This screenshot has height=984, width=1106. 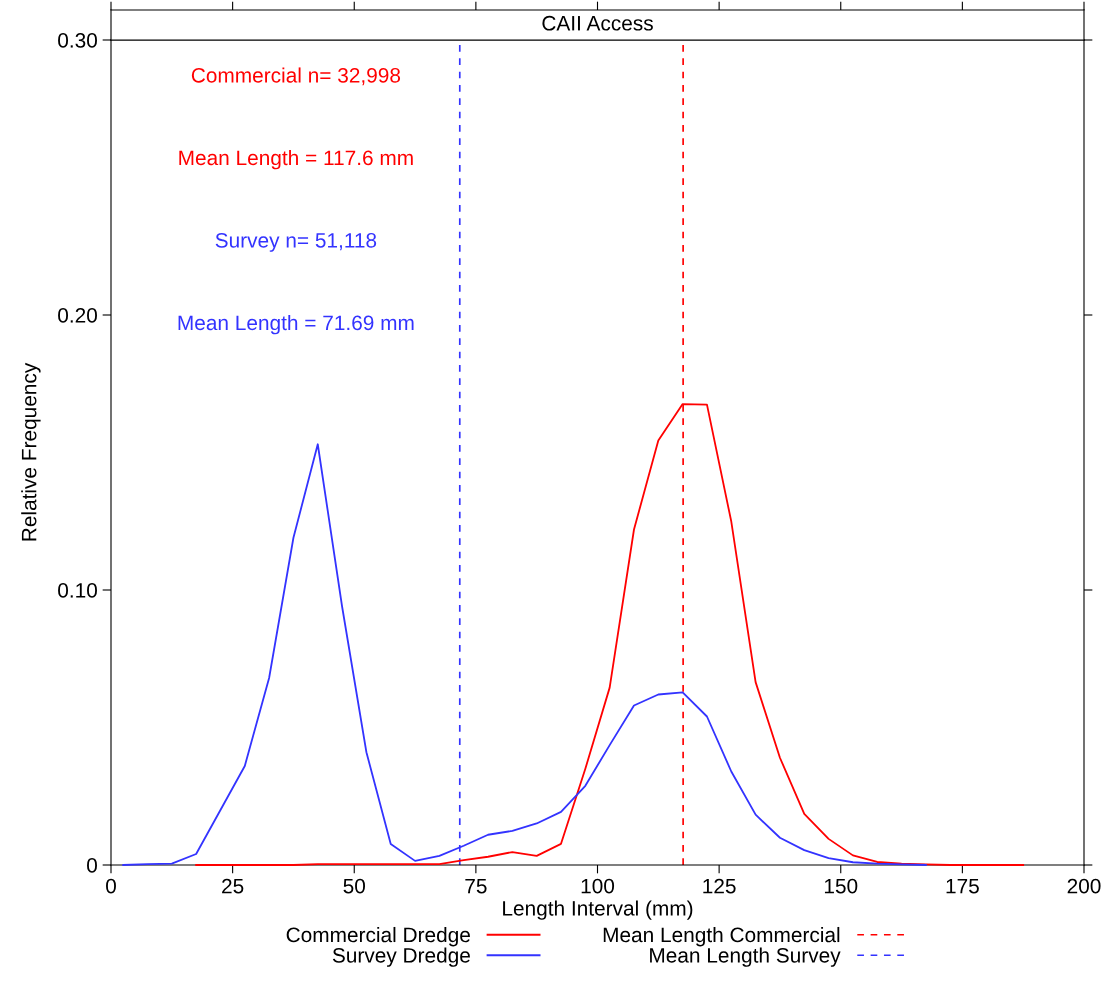 I want to click on y-tick-label: 0.30, so click(x=77, y=40).